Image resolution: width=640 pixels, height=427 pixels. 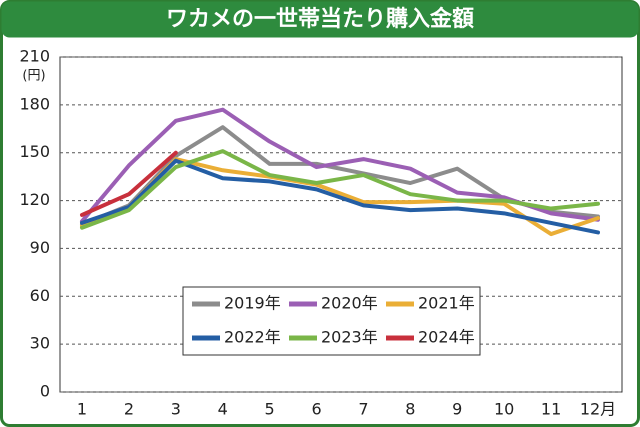 What do you see at coordinates (363, 409) in the screenshot?
I see `x-tick-label: 7` at bounding box center [363, 409].